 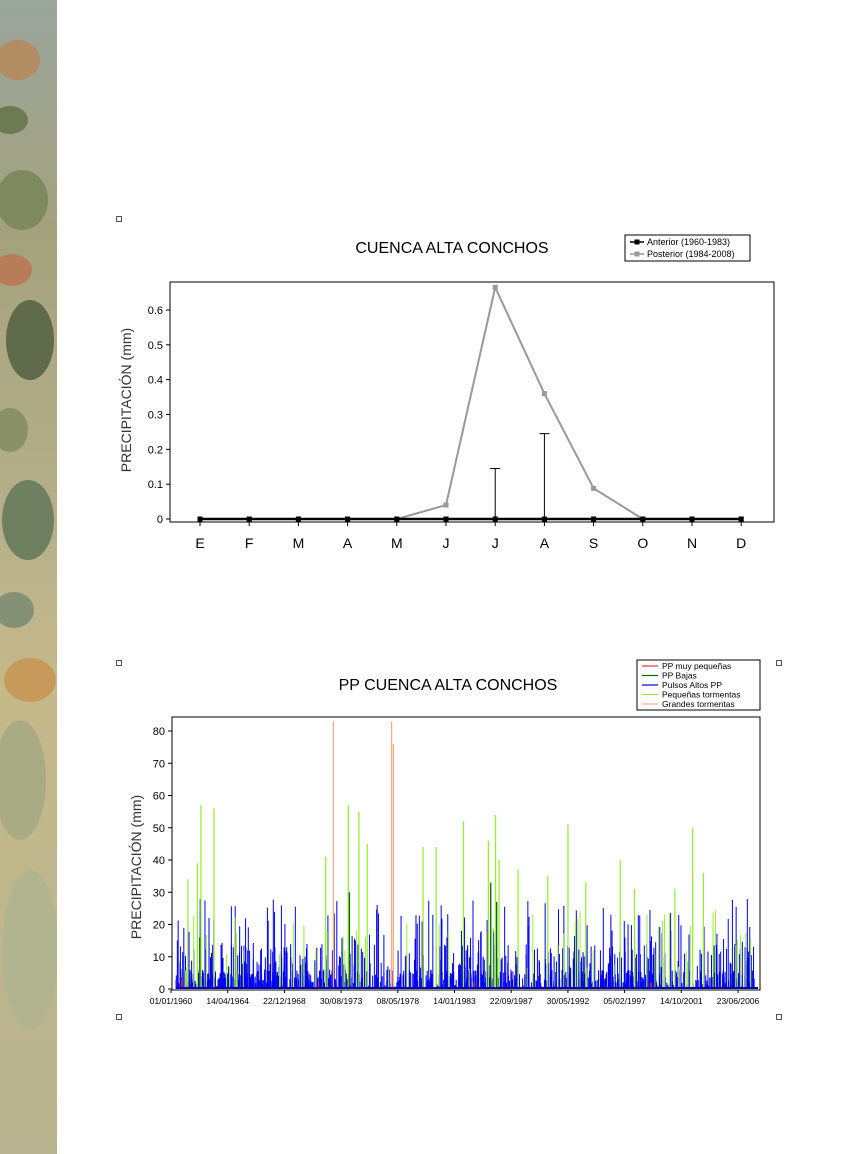 What do you see at coordinates (701, 695) in the screenshot?
I see `legend-label: Pequeñas tormentas` at bounding box center [701, 695].